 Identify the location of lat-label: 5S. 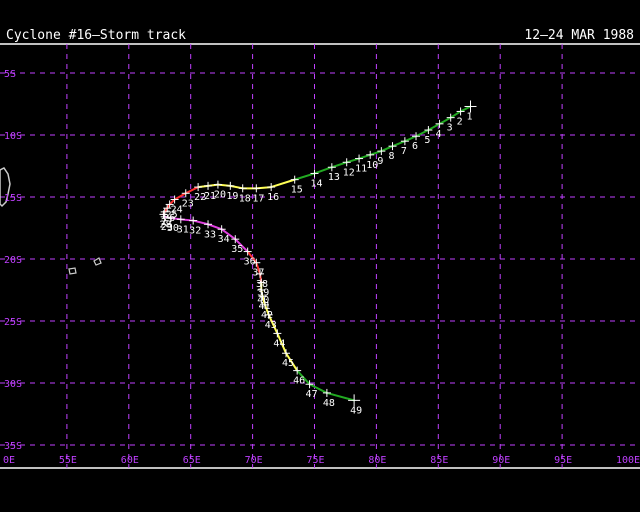
(10, 74).